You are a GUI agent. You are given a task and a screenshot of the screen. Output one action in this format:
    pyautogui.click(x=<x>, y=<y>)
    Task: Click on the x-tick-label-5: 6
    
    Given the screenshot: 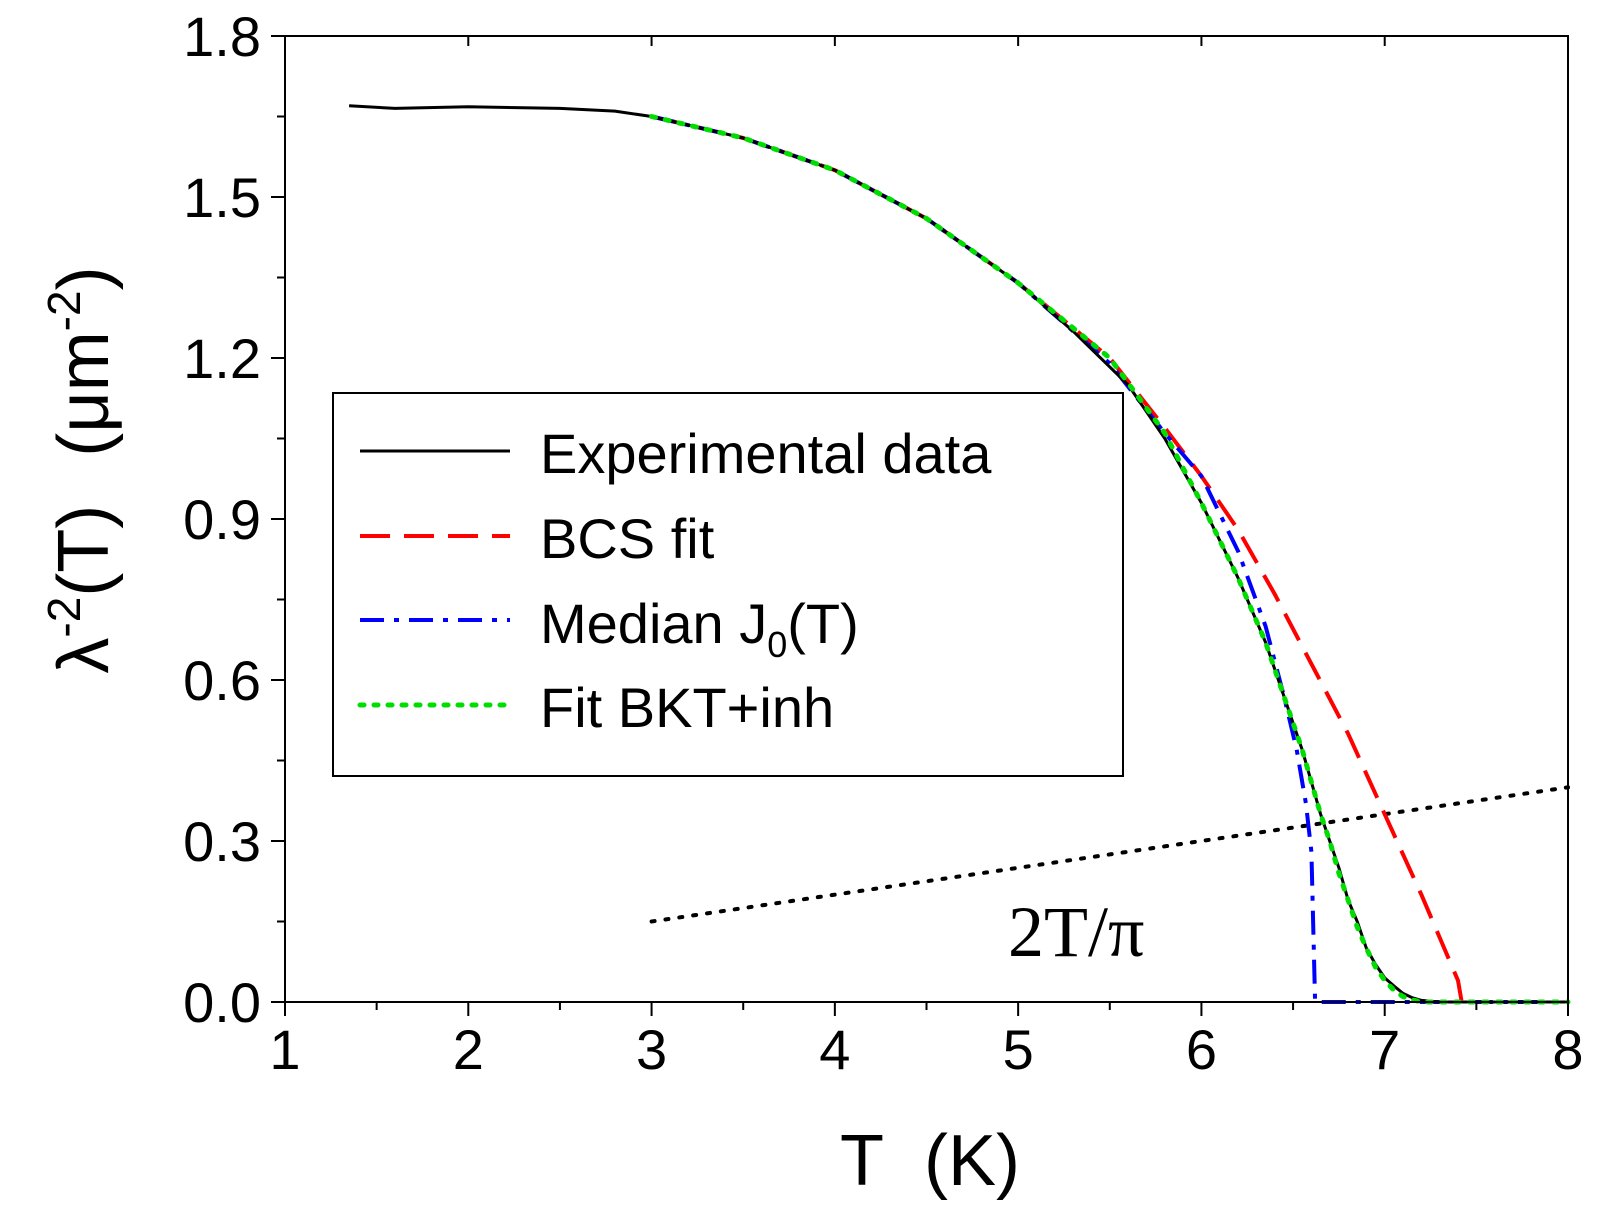 What is the action you would take?
    pyautogui.click(x=1201, y=1049)
    